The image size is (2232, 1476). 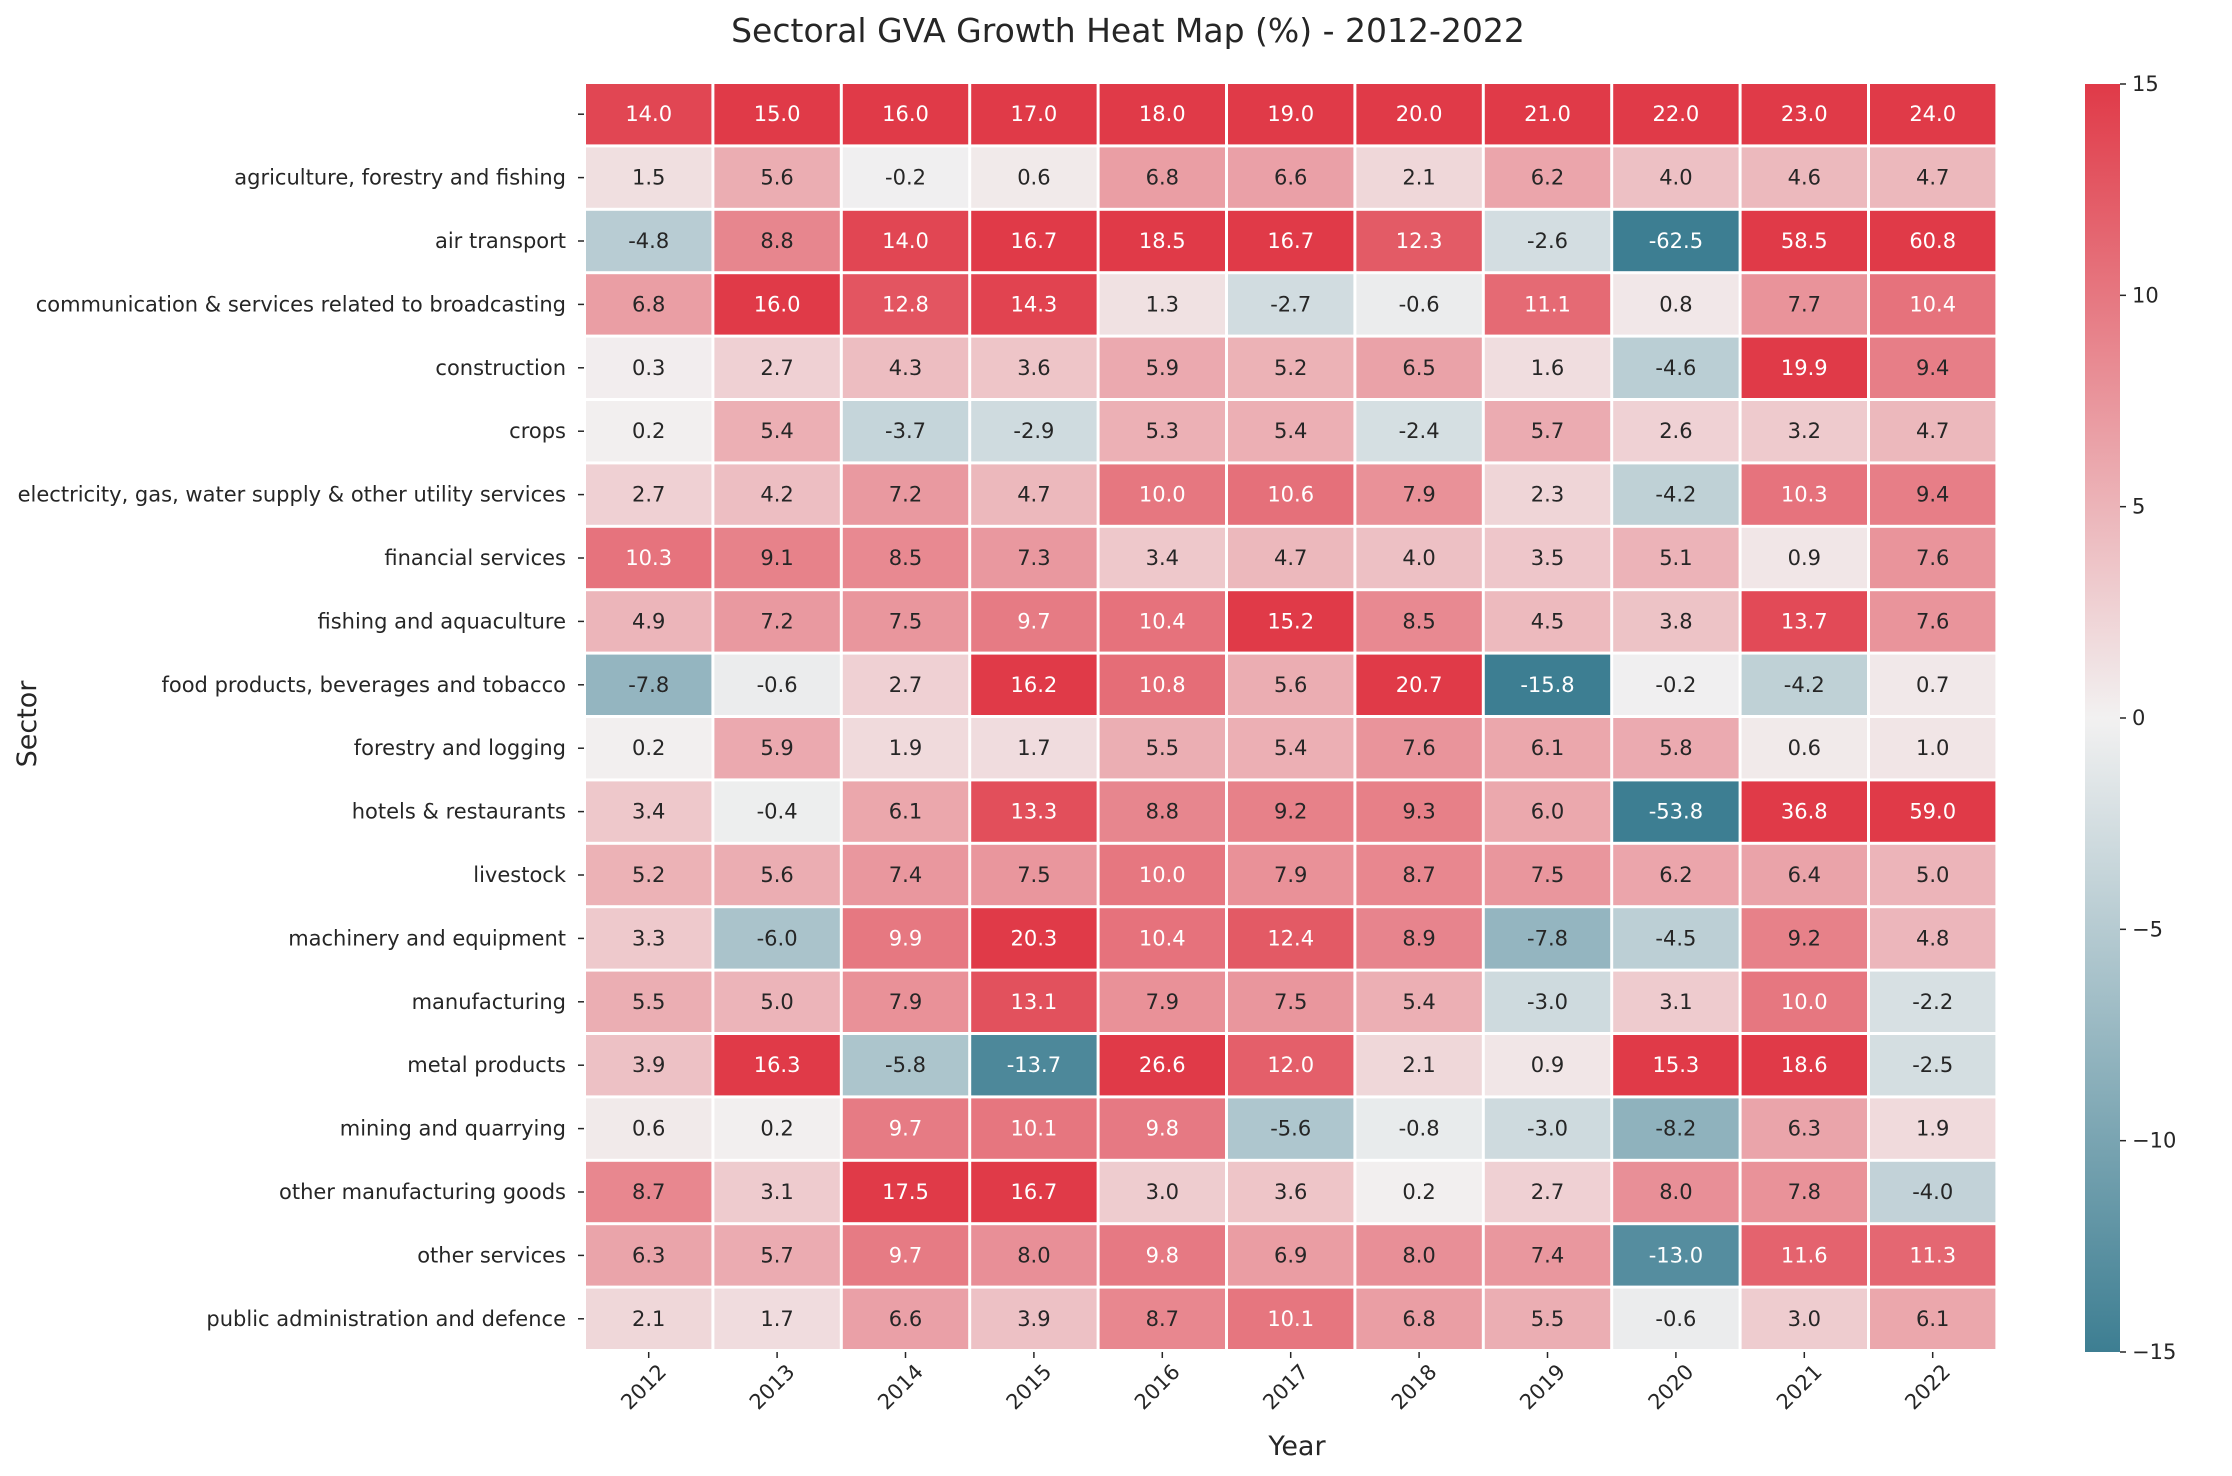 I want to click on cell-value-label: 10.1, so click(x=1290, y=1319).